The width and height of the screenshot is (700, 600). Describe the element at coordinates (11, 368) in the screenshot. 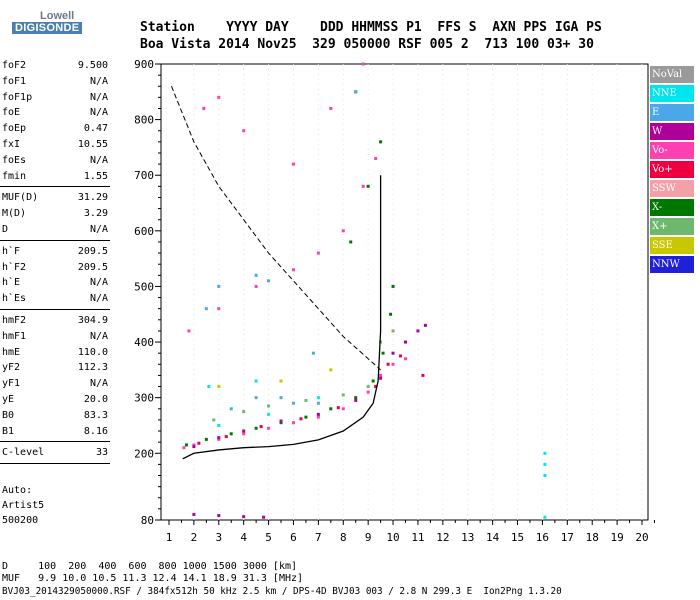

I see `param-label: yF2` at that location.